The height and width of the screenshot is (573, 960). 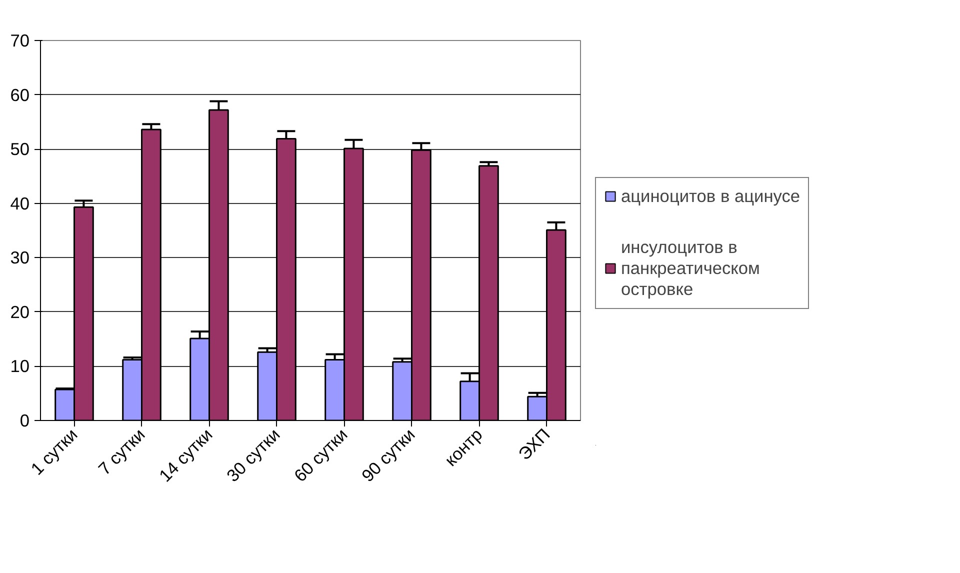 I want to click on legend-label: инсулоцитов в панкреатическом островке, so click(x=690, y=268).